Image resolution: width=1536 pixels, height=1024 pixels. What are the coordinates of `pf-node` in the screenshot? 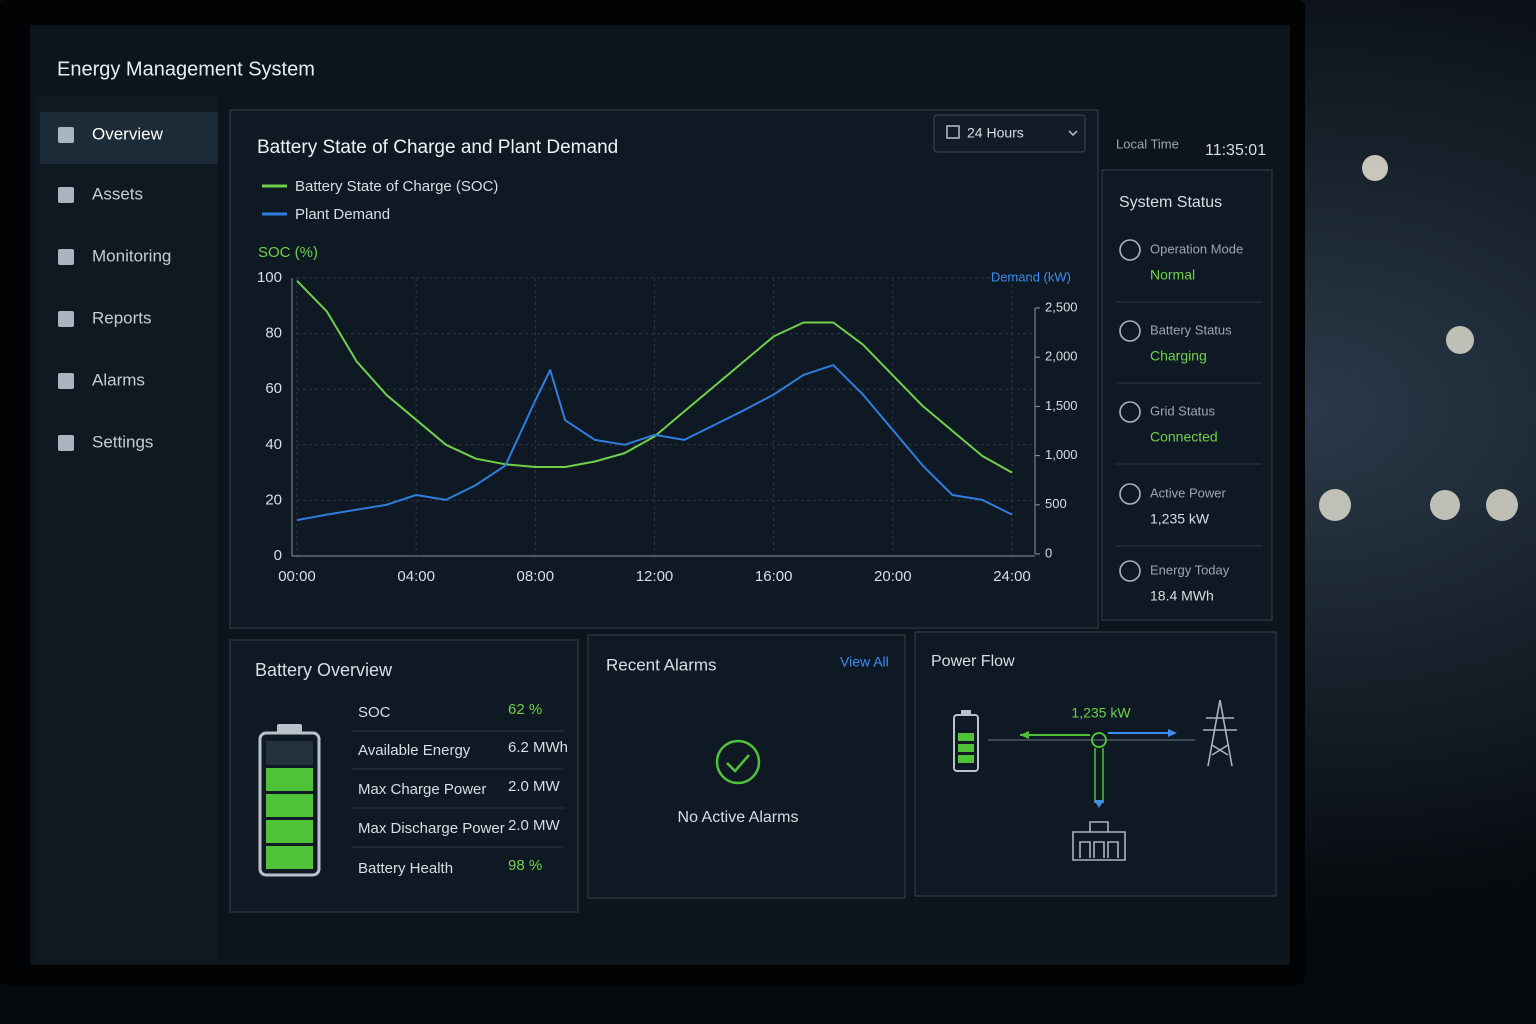 It's located at (1099, 740).